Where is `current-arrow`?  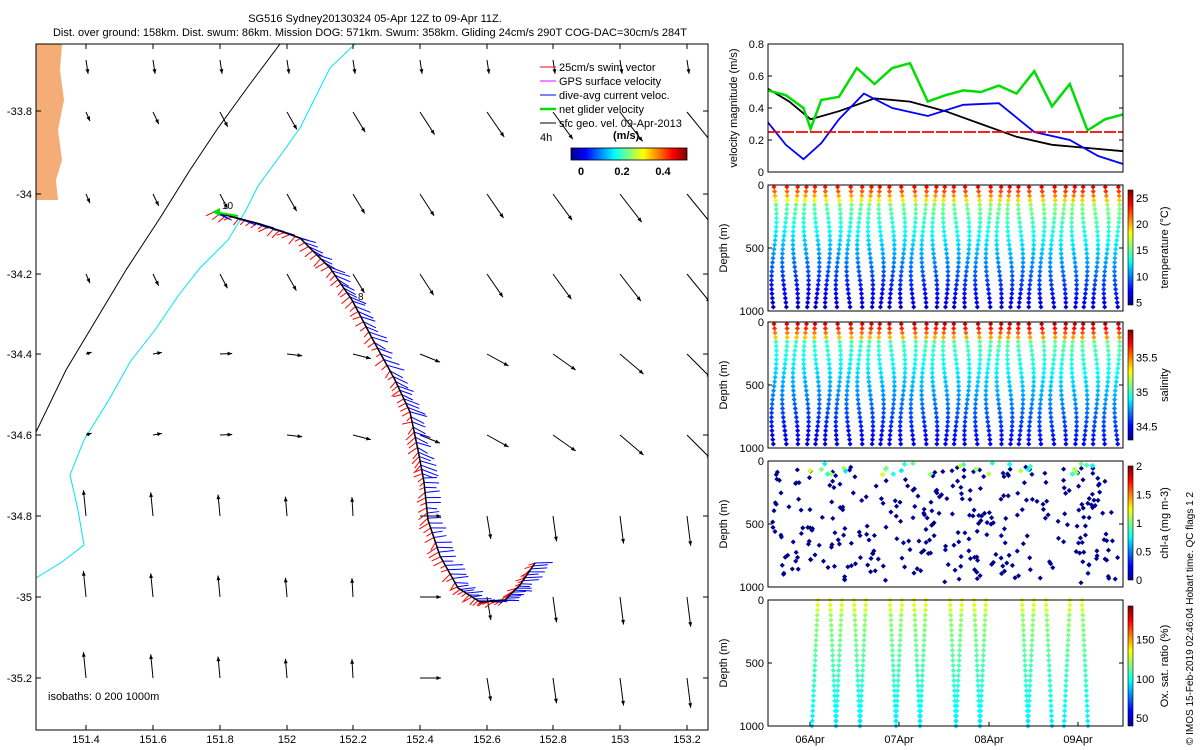
current-arrow is located at coordinates (622, 691).